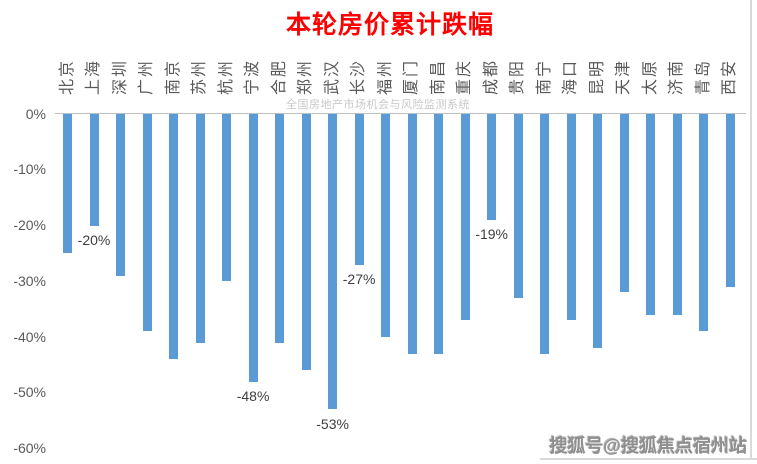 The height and width of the screenshot is (464, 757). I want to click on x-axis-label: 杭州, so click(226, 76).